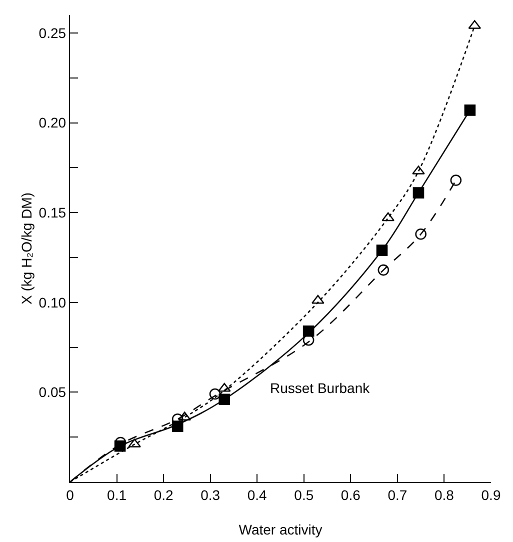 Image resolution: width=513 pixels, height=542 pixels. I want to click on x-tick-label: 0, so click(70, 494).